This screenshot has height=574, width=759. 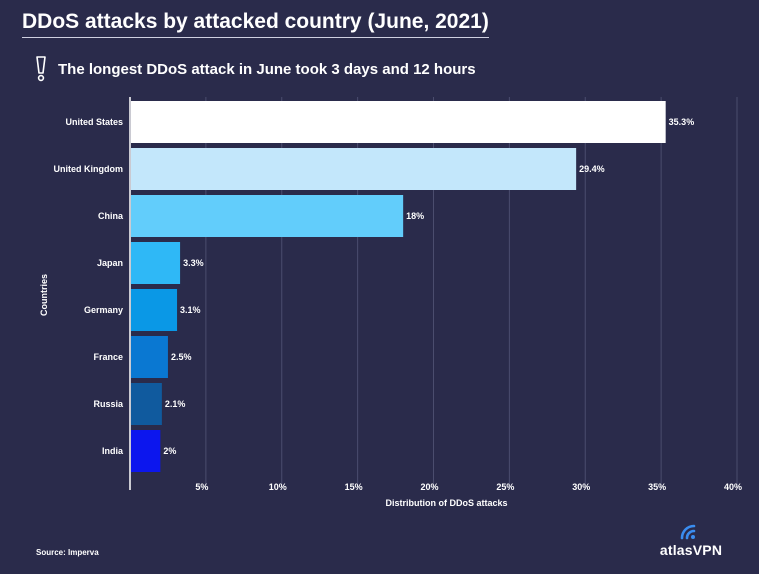 What do you see at coordinates (446, 503) in the screenshot?
I see `x-axis-title: Distribution of DDoS attacks` at bounding box center [446, 503].